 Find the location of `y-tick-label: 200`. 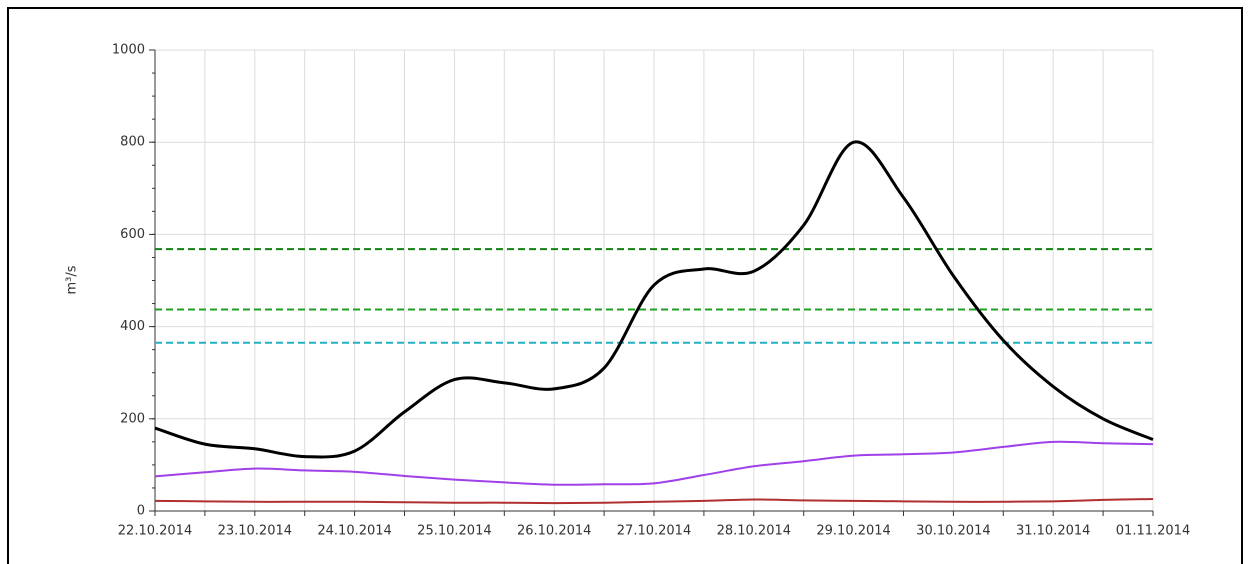

y-tick-label: 200 is located at coordinates (132, 418).